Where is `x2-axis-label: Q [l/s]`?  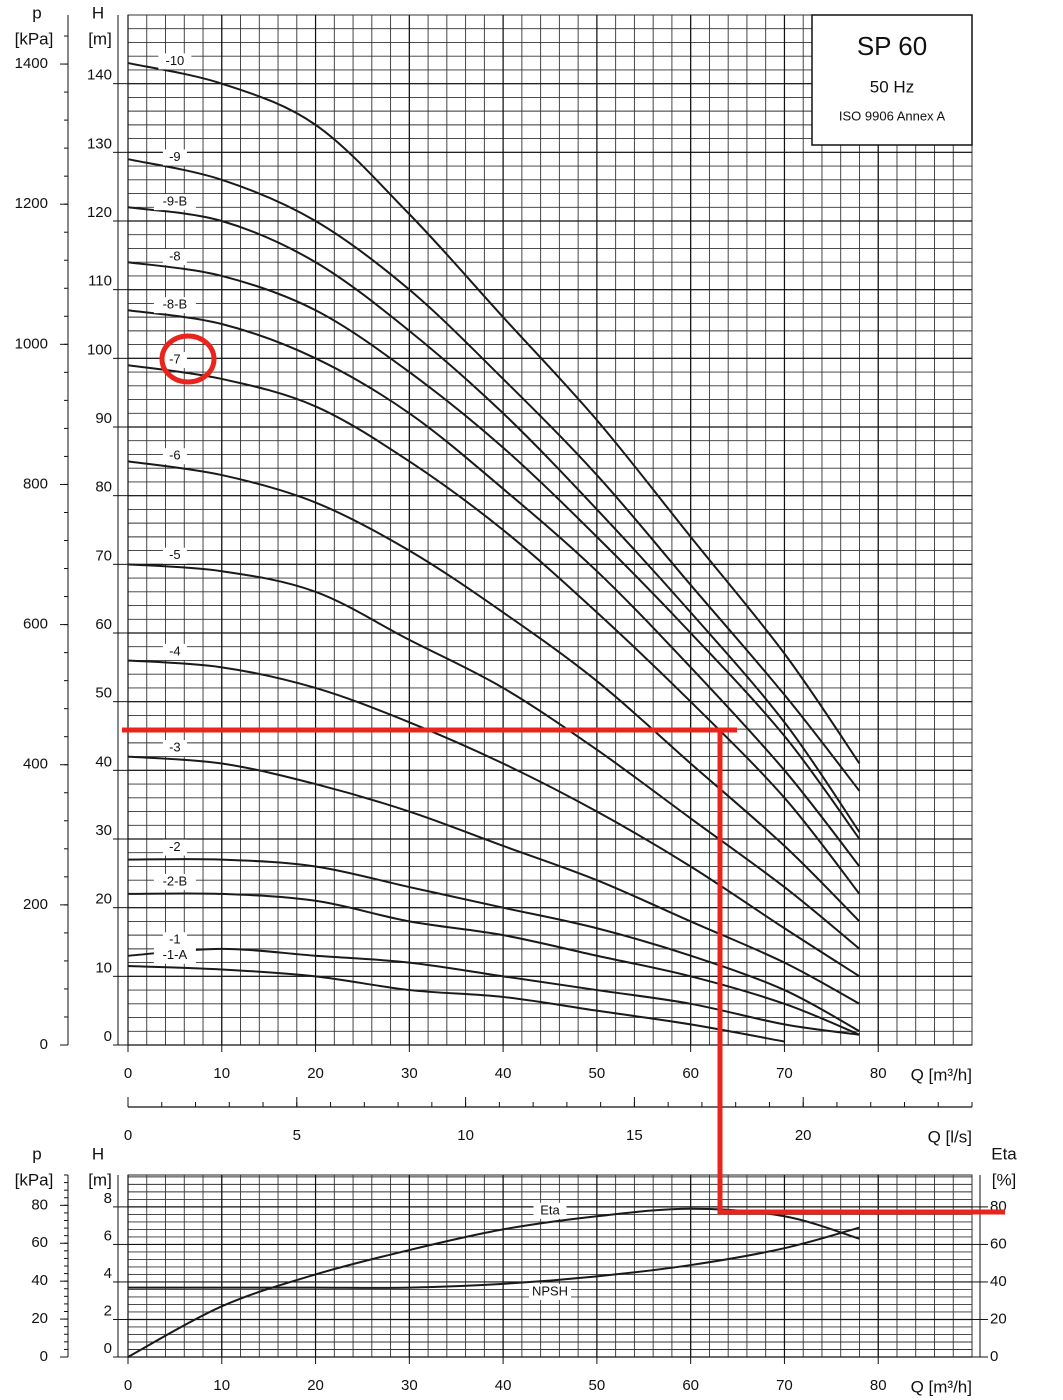
x2-axis-label: Q [l/s] is located at coordinates (950, 1136).